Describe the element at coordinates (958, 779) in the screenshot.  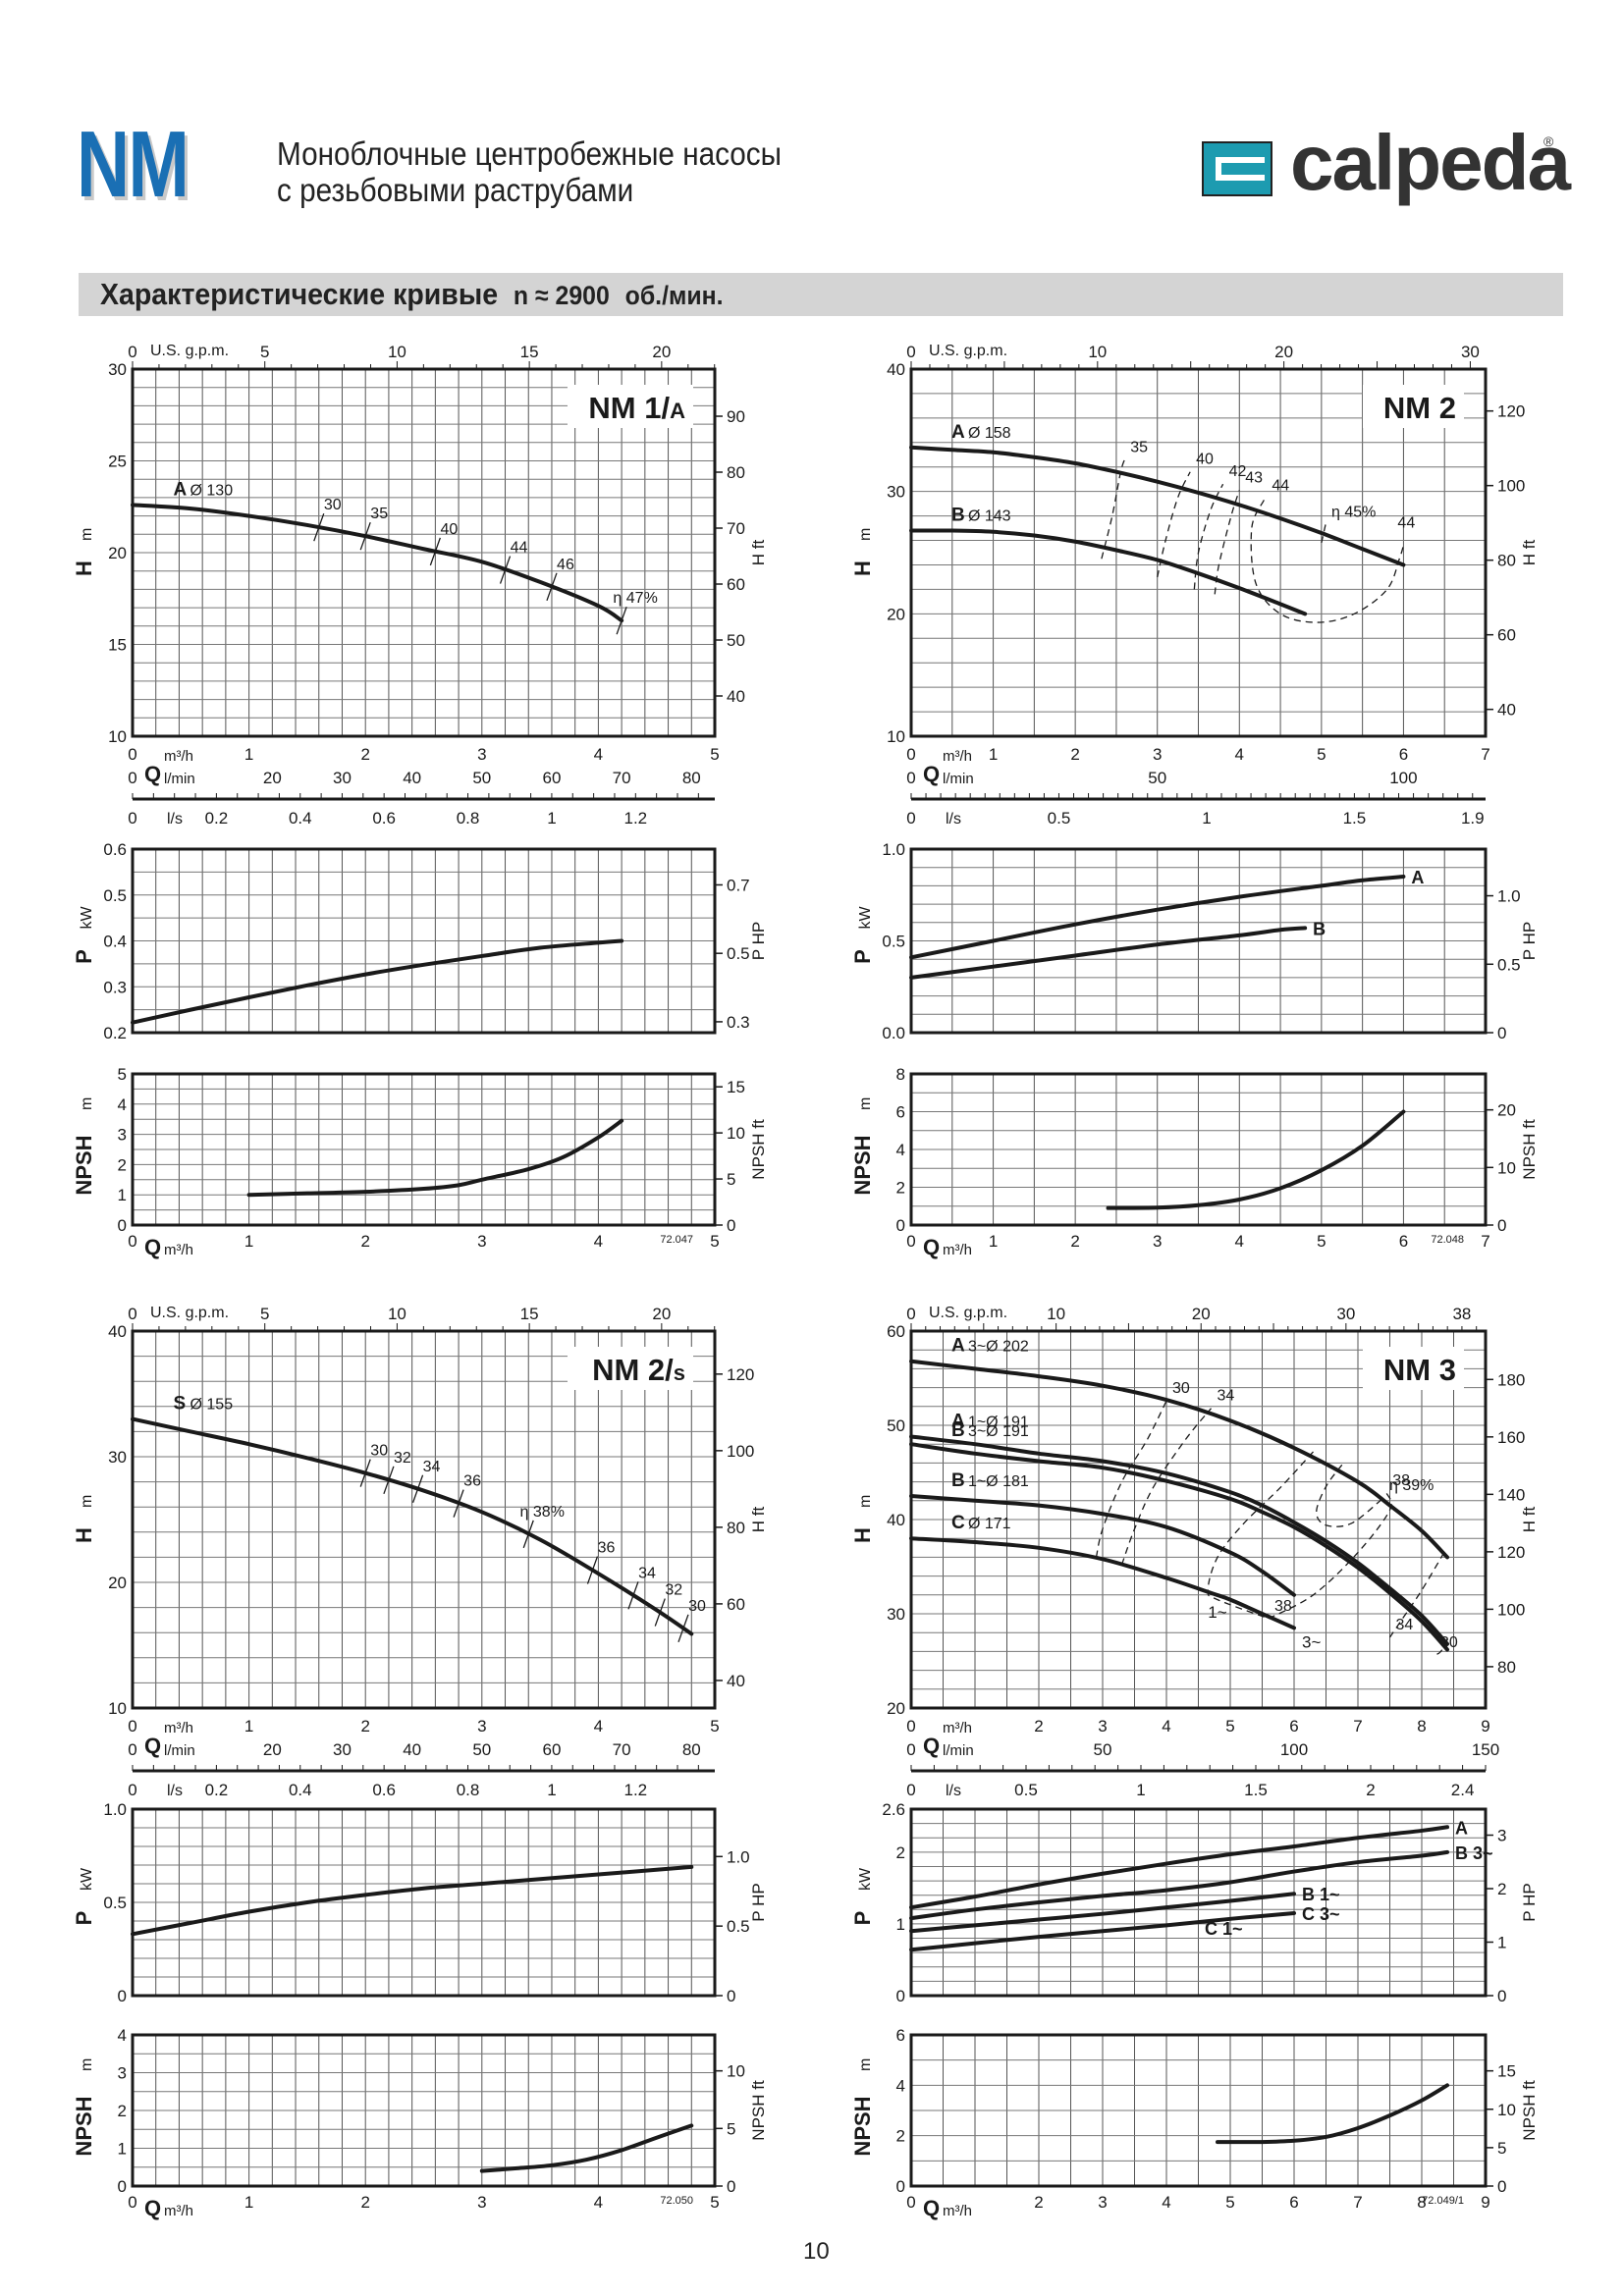
I see `lmin-axis-label: l/min` at that location.